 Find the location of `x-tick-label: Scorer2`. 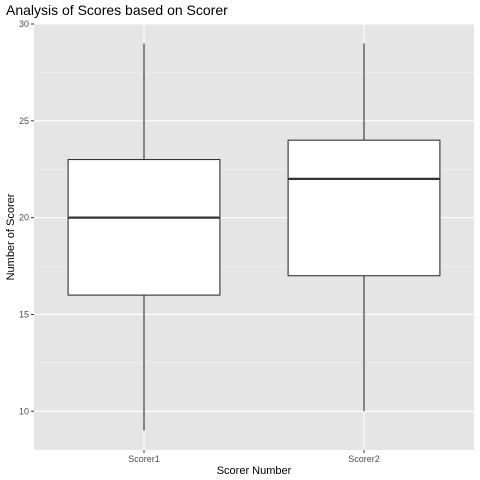

x-tick-label: Scorer2 is located at coordinates (364, 459).